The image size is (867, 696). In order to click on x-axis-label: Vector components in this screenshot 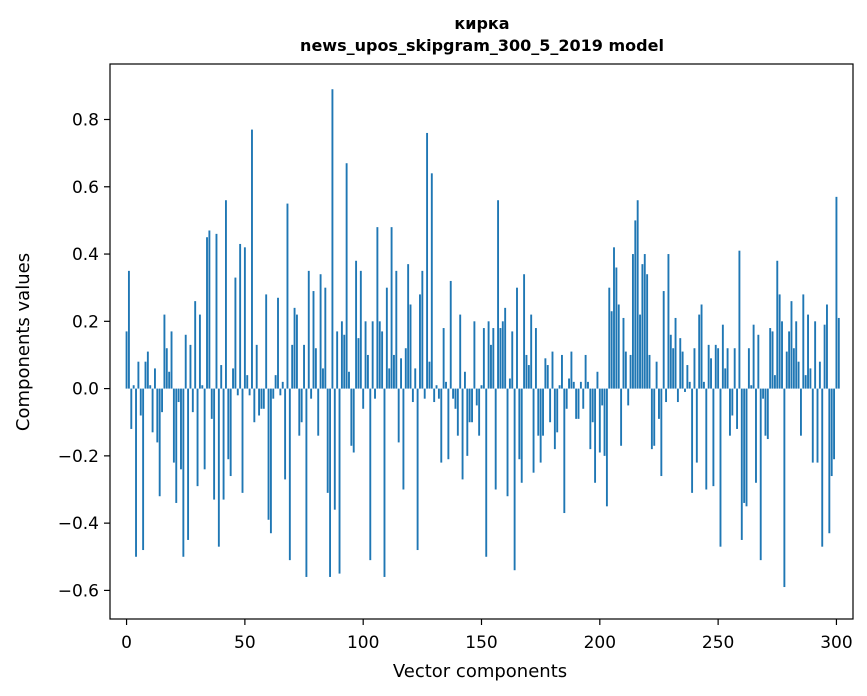, I will do `click(480, 671)`.